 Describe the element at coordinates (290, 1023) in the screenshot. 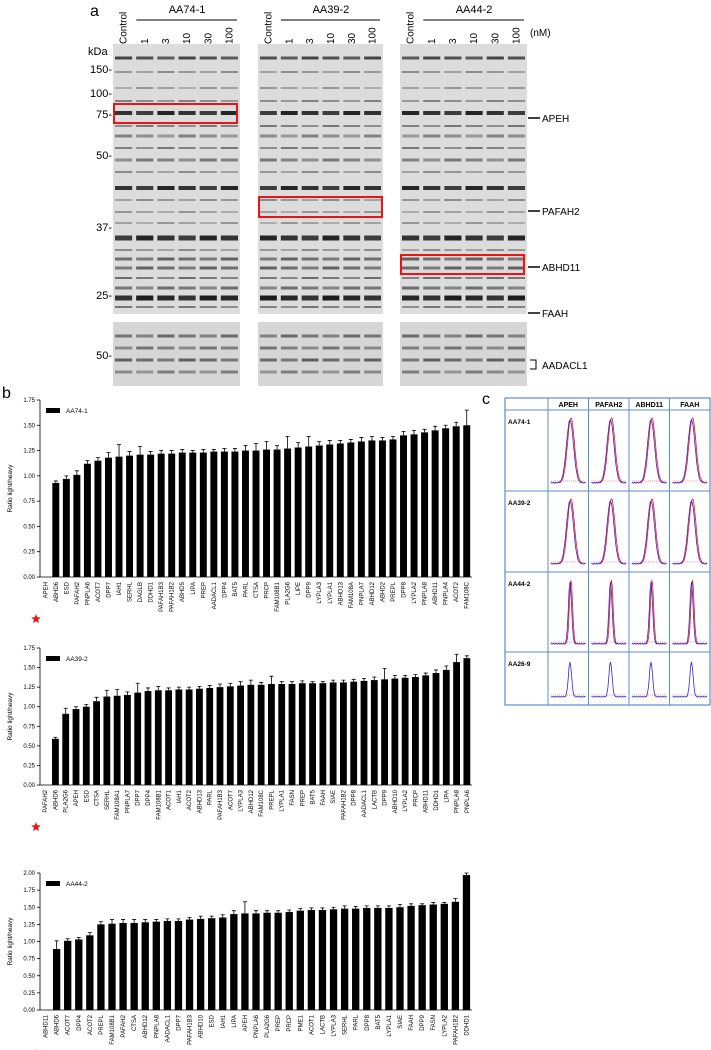

I see `x-tick-label: PRCP` at that location.